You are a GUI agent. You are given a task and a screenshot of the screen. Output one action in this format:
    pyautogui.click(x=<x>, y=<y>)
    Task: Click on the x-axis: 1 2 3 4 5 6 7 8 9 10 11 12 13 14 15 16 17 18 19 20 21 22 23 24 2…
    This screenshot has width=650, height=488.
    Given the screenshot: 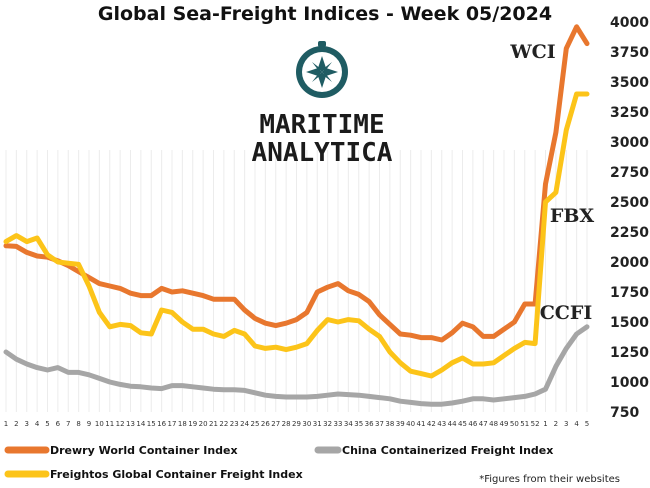 What is the action you would take?
    pyautogui.click(x=296, y=424)
    